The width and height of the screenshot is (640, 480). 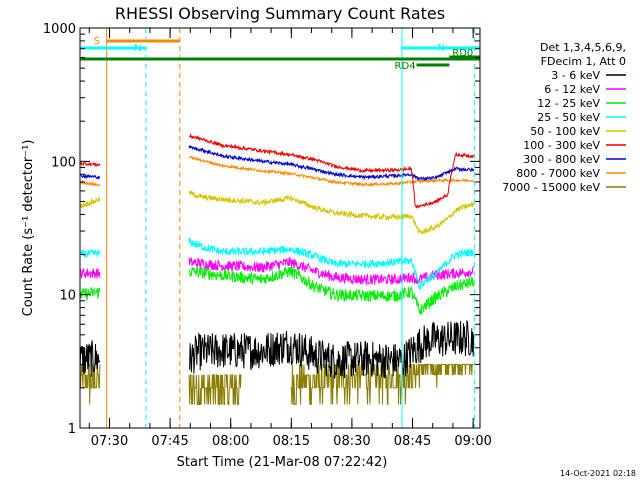 What do you see at coordinates (109, 441) in the screenshot?
I see `x-tick-label-0: 07:30` at bounding box center [109, 441].